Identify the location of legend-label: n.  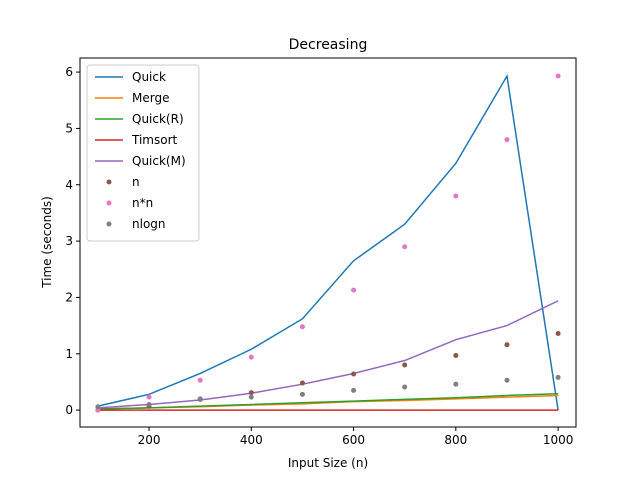
(136, 182).